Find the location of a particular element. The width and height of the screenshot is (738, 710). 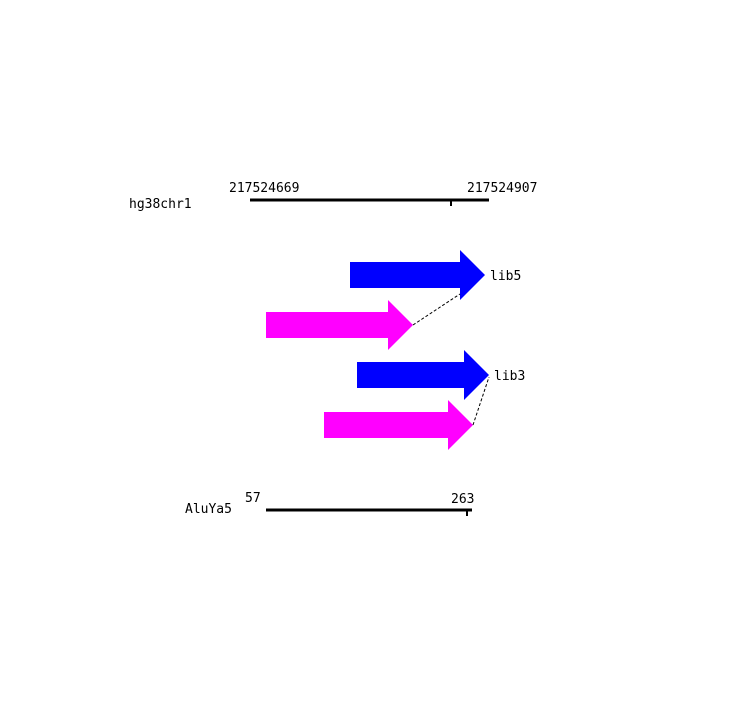

lib3-genome-arrow is located at coordinates (423, 375).